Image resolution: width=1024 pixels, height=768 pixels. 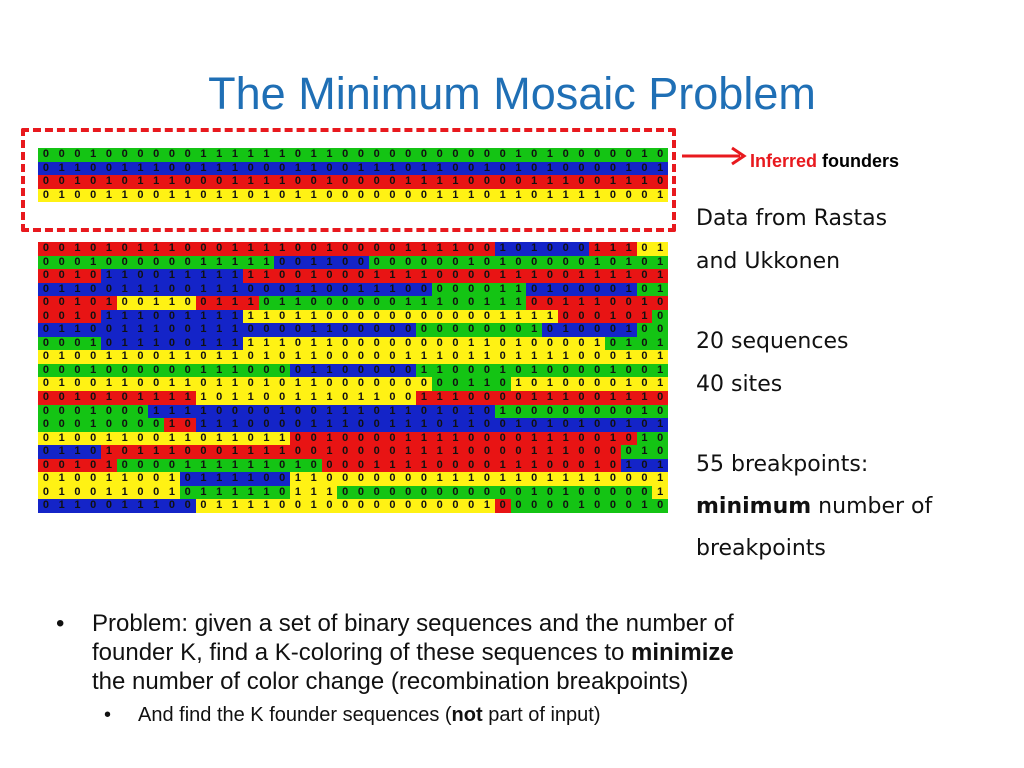 What do you see at coordinates (858, 161) in the screenshot?
I see `founders-word: founders` at bounding box center [858, 161].